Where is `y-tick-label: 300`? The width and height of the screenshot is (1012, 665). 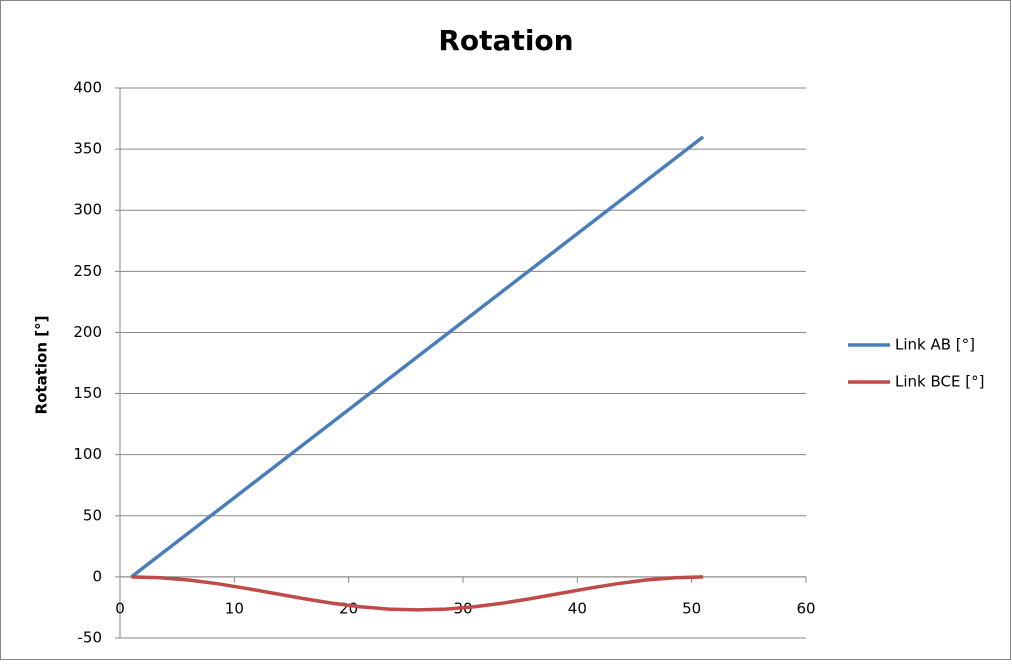
y-tick-label: 300 is located at coordinates (87, 210).